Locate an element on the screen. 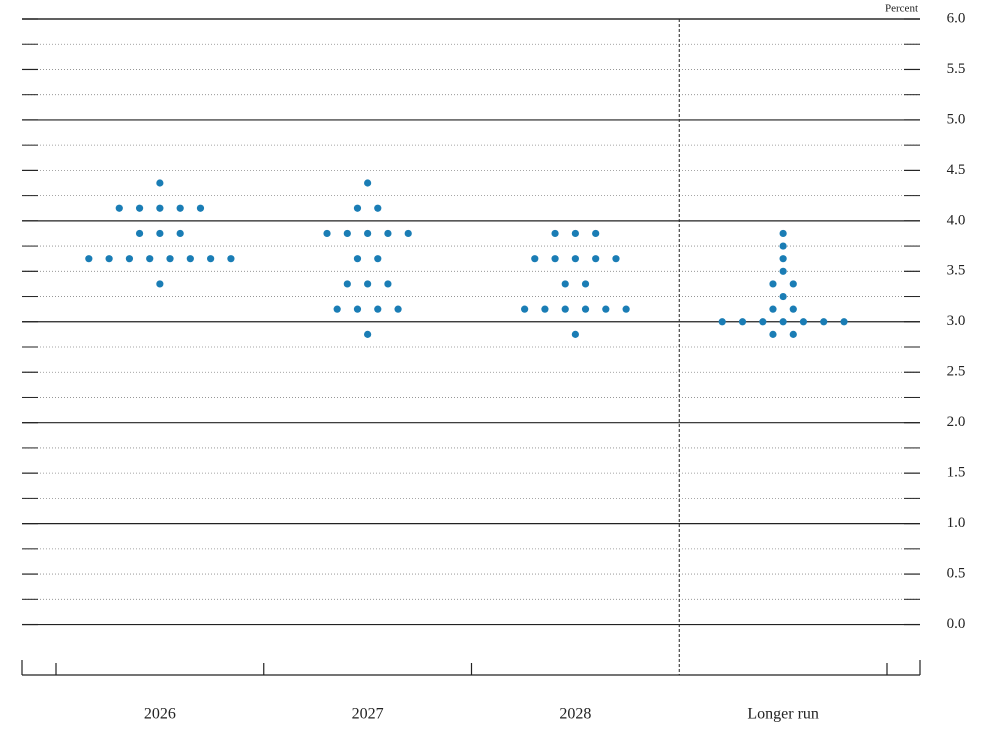 The image size is (981, 740). x-tick-label: Longer run is located at coordinates (783, 714).